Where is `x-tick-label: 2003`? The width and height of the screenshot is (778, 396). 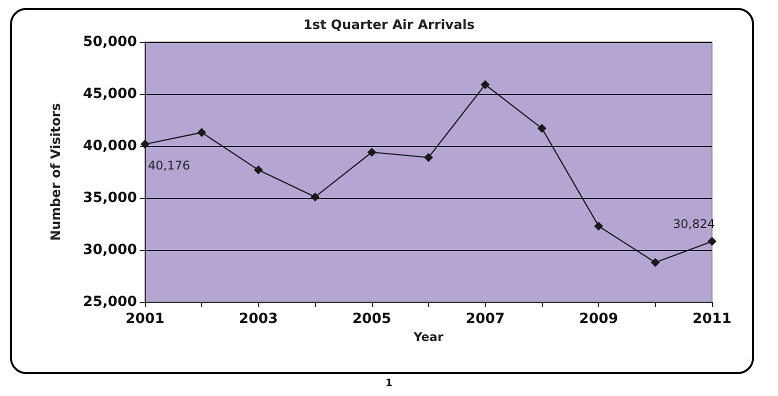 x-tick-label: 2003 is located at coordinates (258, 319).